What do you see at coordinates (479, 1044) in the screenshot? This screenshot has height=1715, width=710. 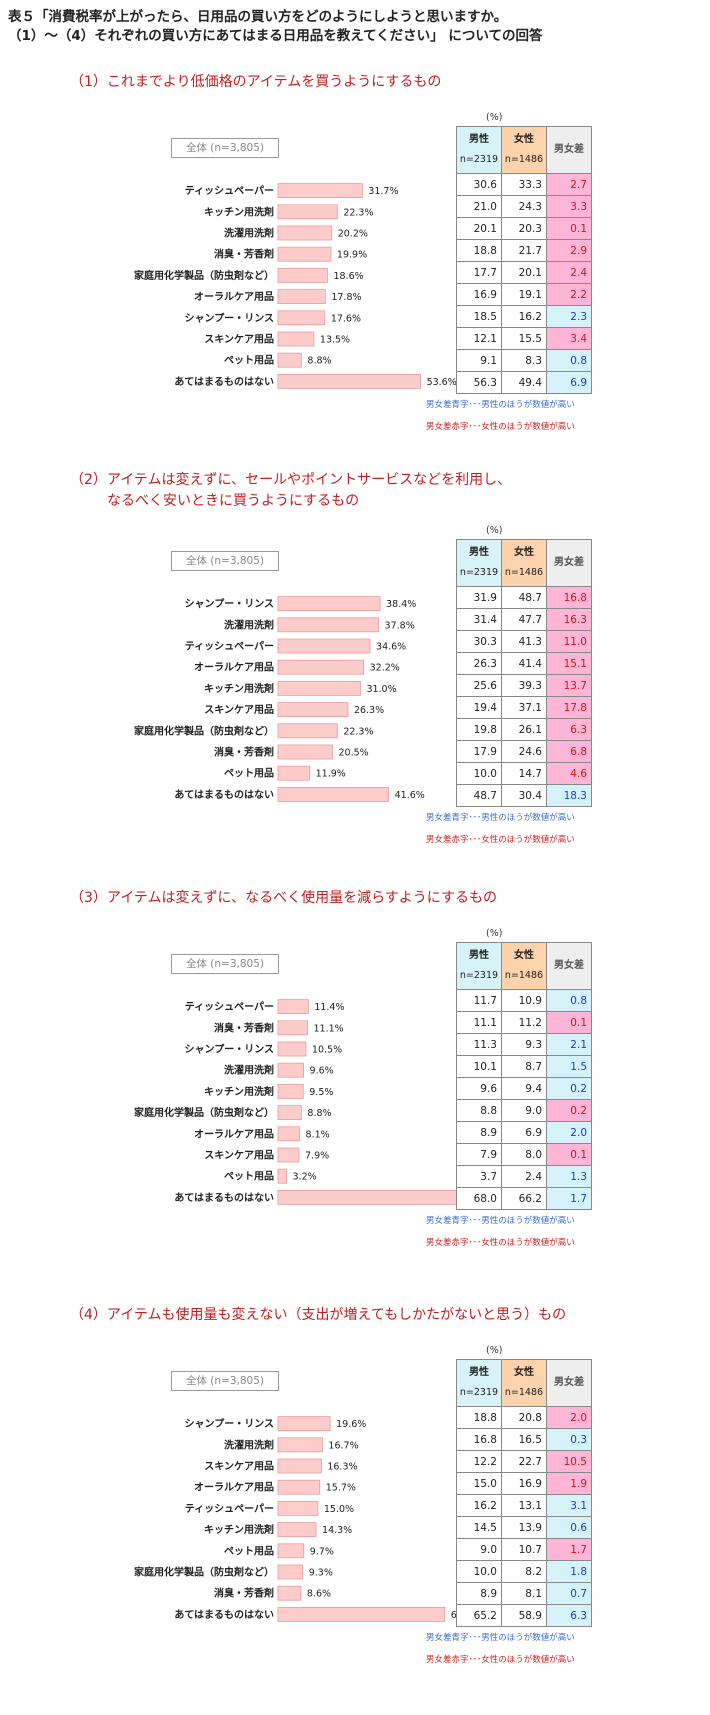 I see `male-value: 11.3` at bounding box center [479, 1044].